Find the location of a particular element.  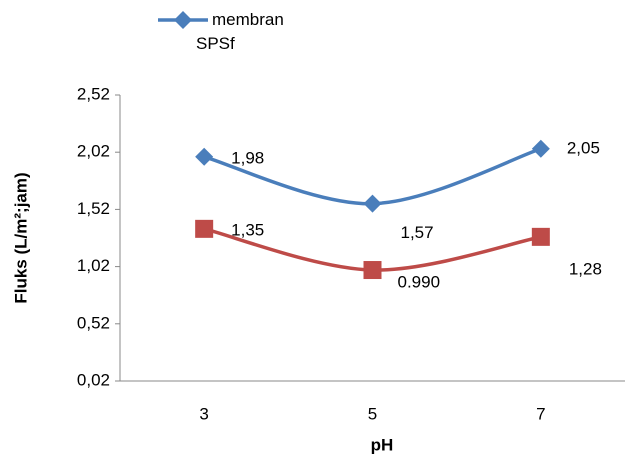

data-label: 1,98 is located at coordinates (247, 157).